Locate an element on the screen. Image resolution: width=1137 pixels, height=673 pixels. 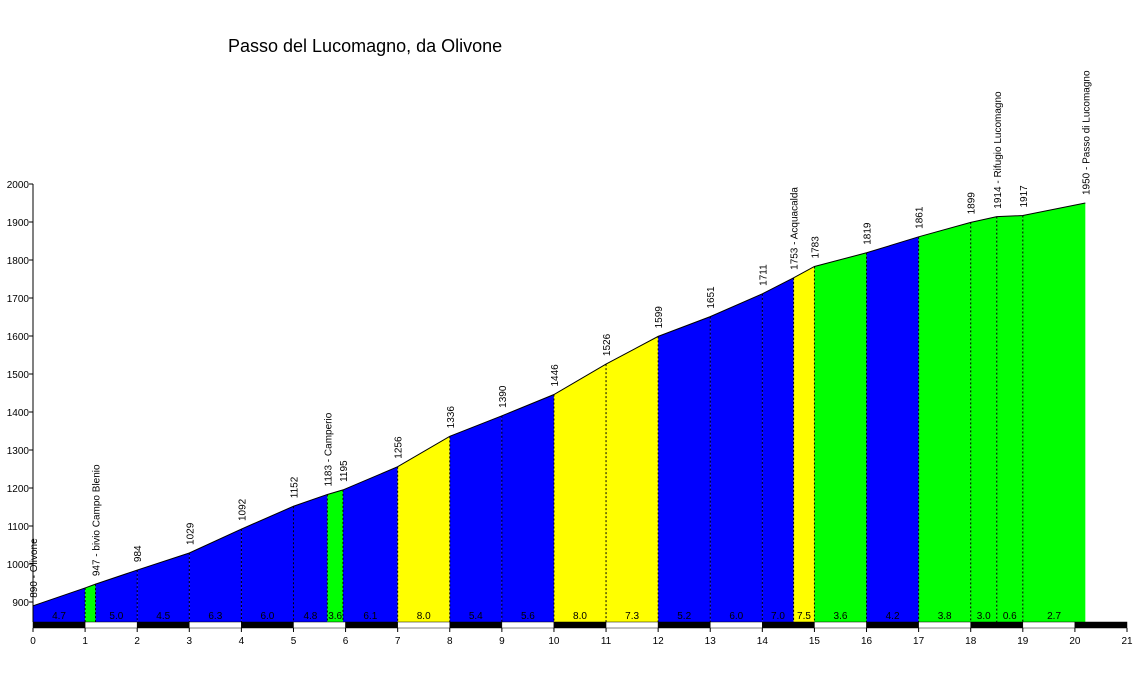
grade-label-22: 0.6 is located at coordinates (1010, 616).